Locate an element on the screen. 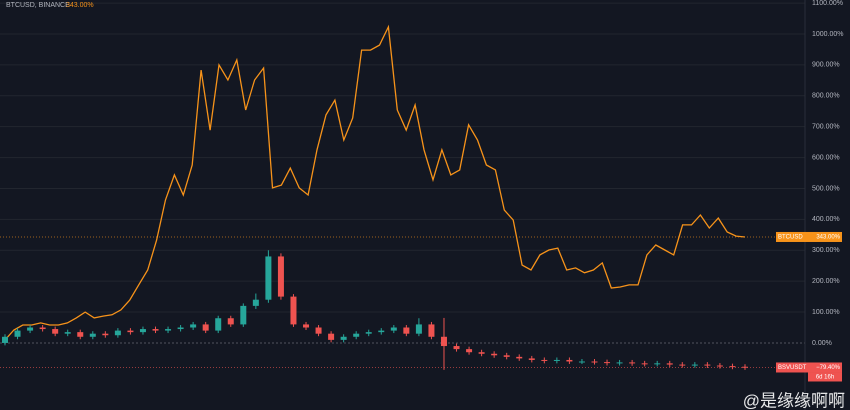 This screenshot has height=410, width=850. y-tick-label: 500.00% is located at coordinates (826, 188).